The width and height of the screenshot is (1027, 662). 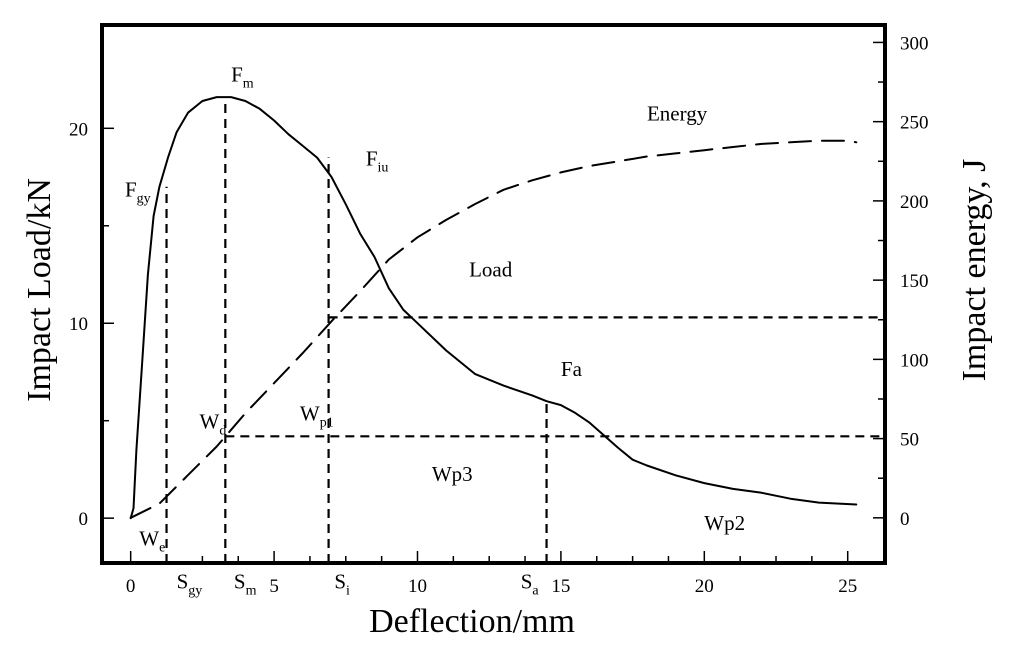 I want to click on annotation-label: Si, so click(x=342, y=583).